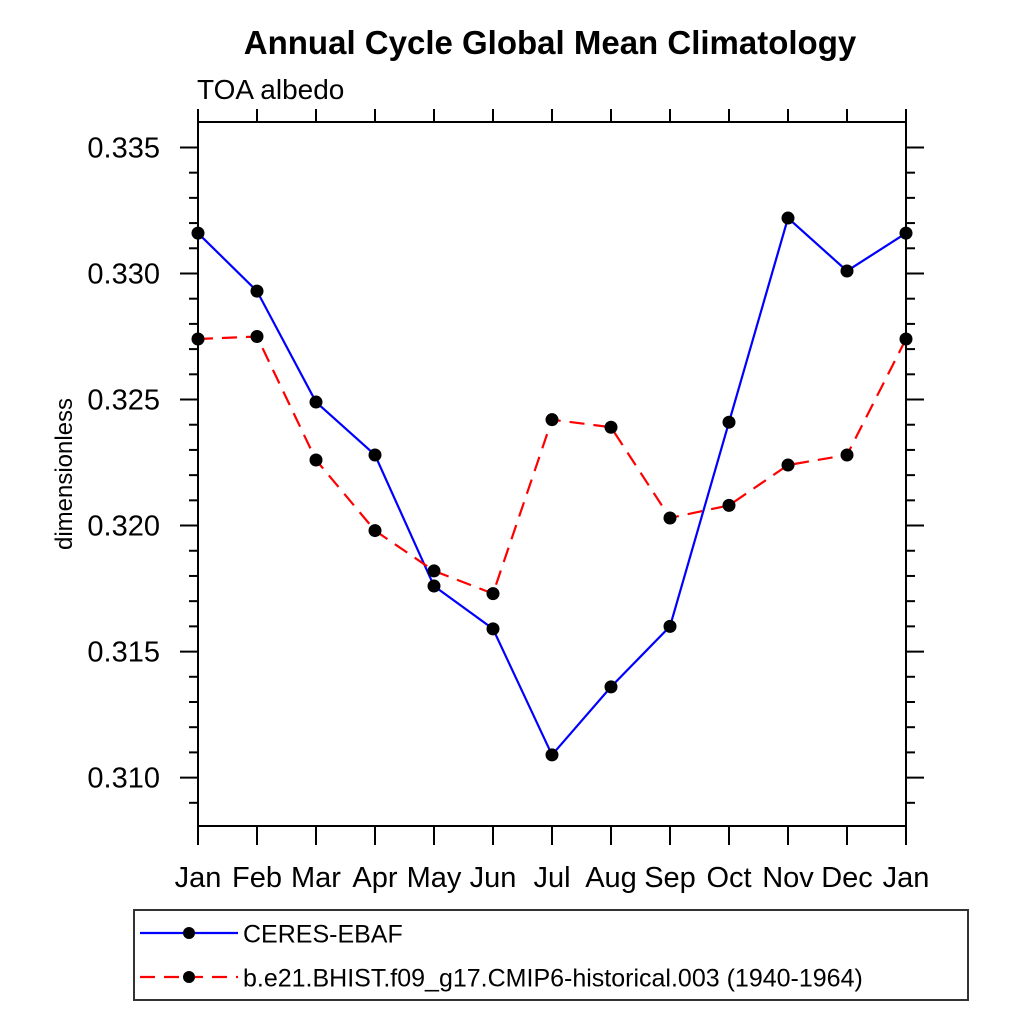 The image size is (1024, 1024). I want to click on y-tick-label: 0.320, so click(123, 527).